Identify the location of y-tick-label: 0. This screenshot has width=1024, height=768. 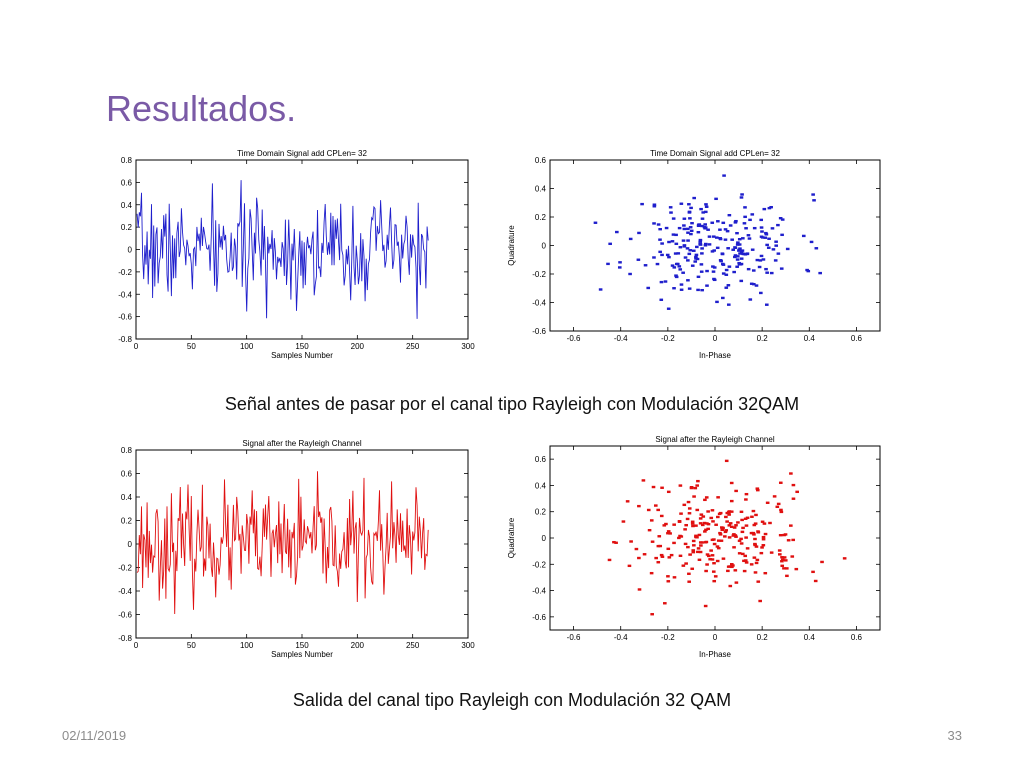
(130, 544).